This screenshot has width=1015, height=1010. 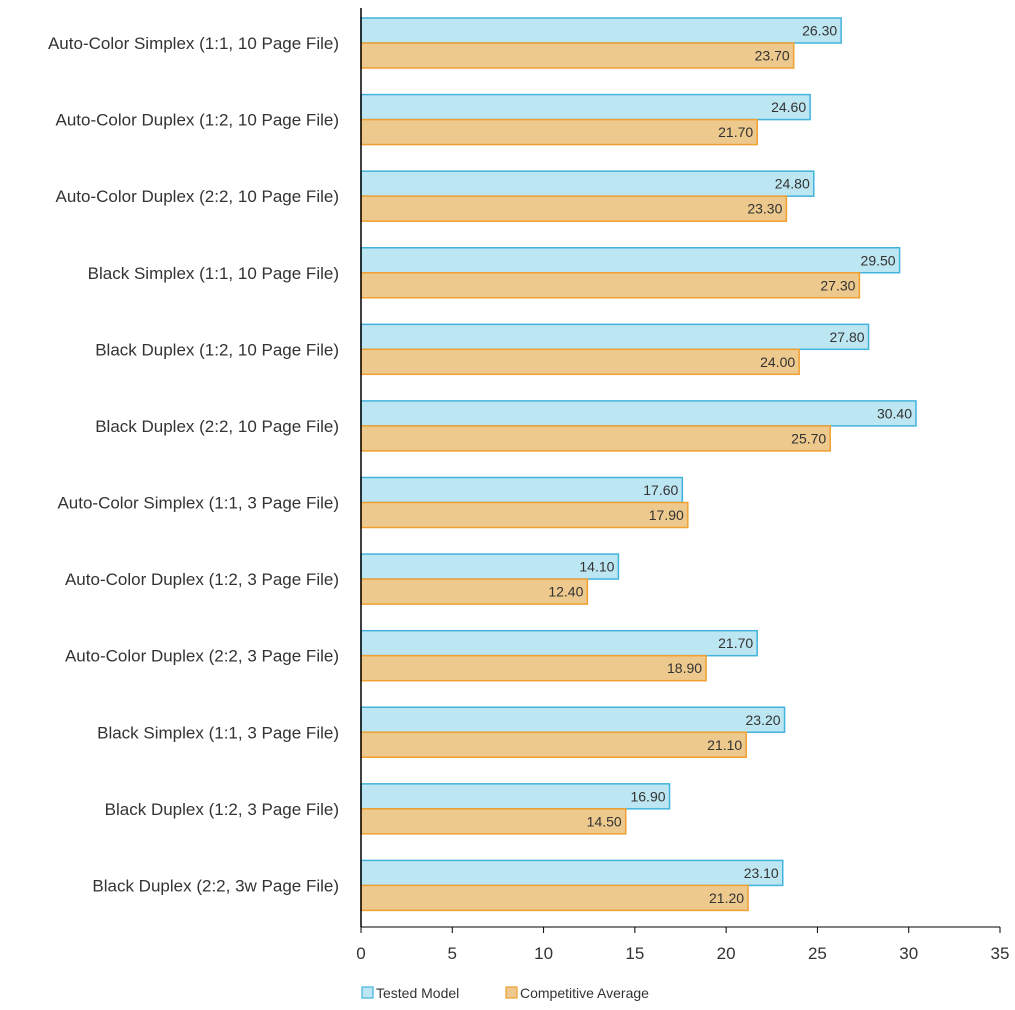 I want to click on bar-value-label: 21.10, so click(x=724, y=745).